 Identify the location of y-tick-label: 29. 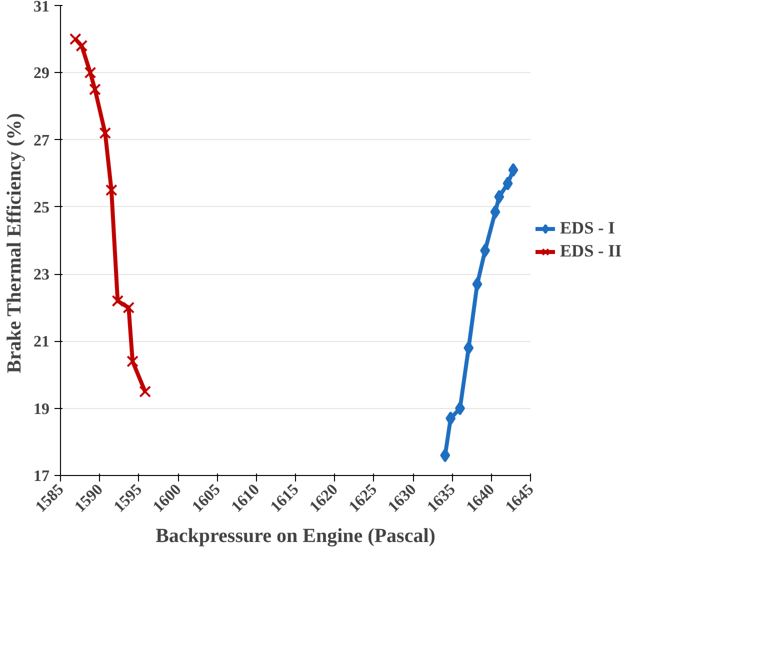
(42, 73).